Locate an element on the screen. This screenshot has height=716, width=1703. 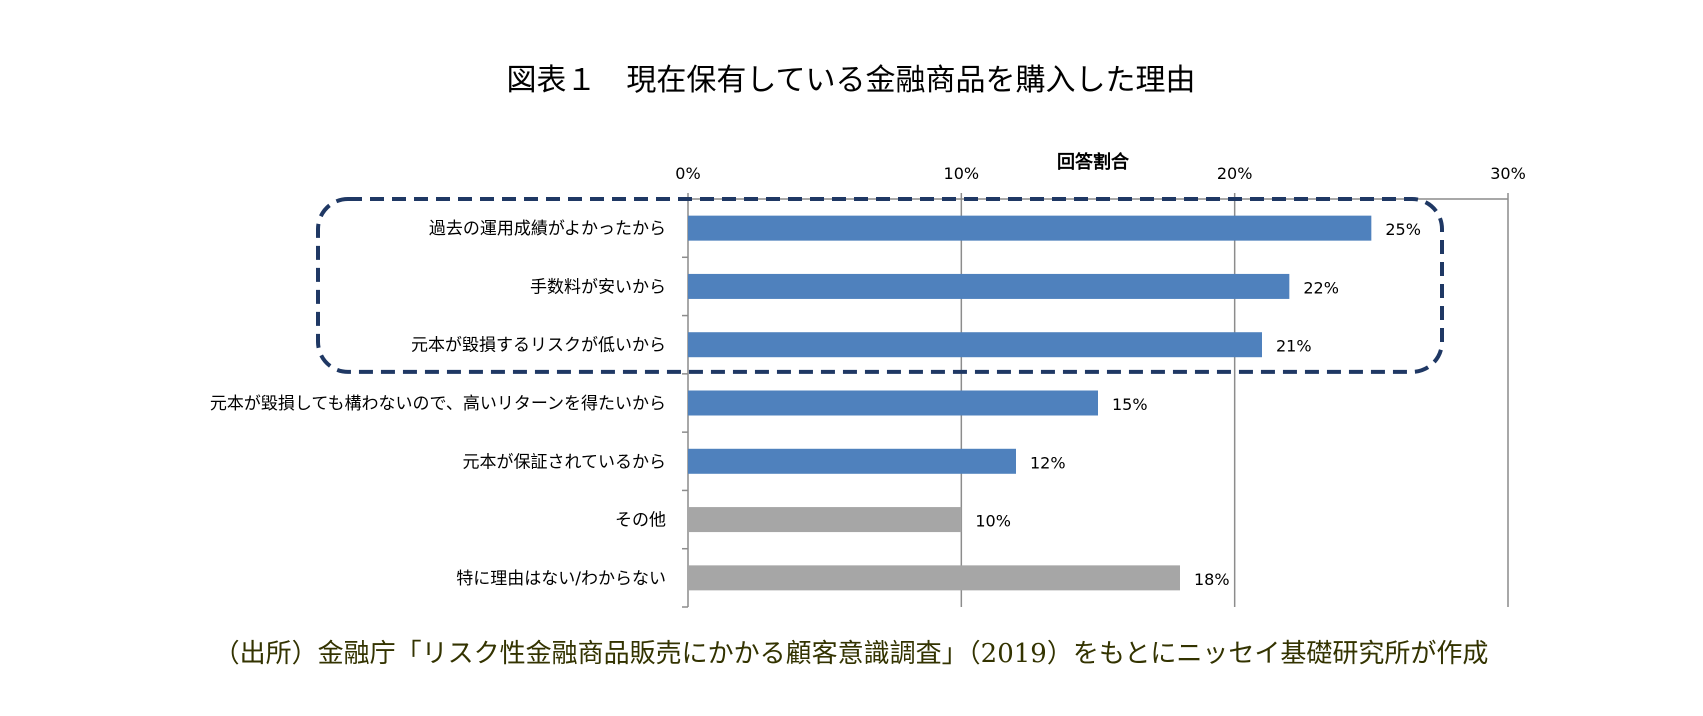
tick-label-10: 10% is located at coordinates (962, 173).